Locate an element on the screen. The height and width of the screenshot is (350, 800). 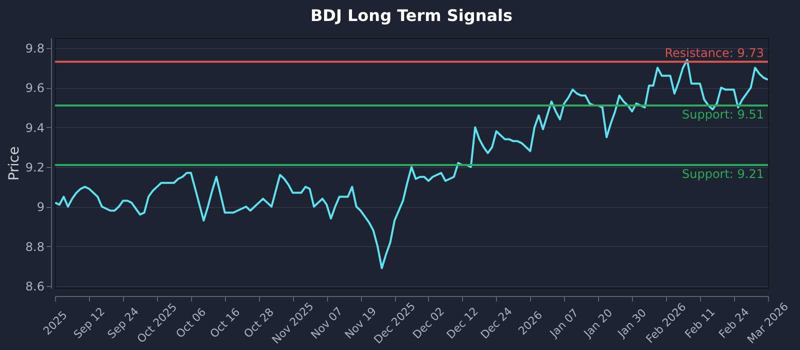
y-tick-label: 9.8 is located at coordinates (34, 48).